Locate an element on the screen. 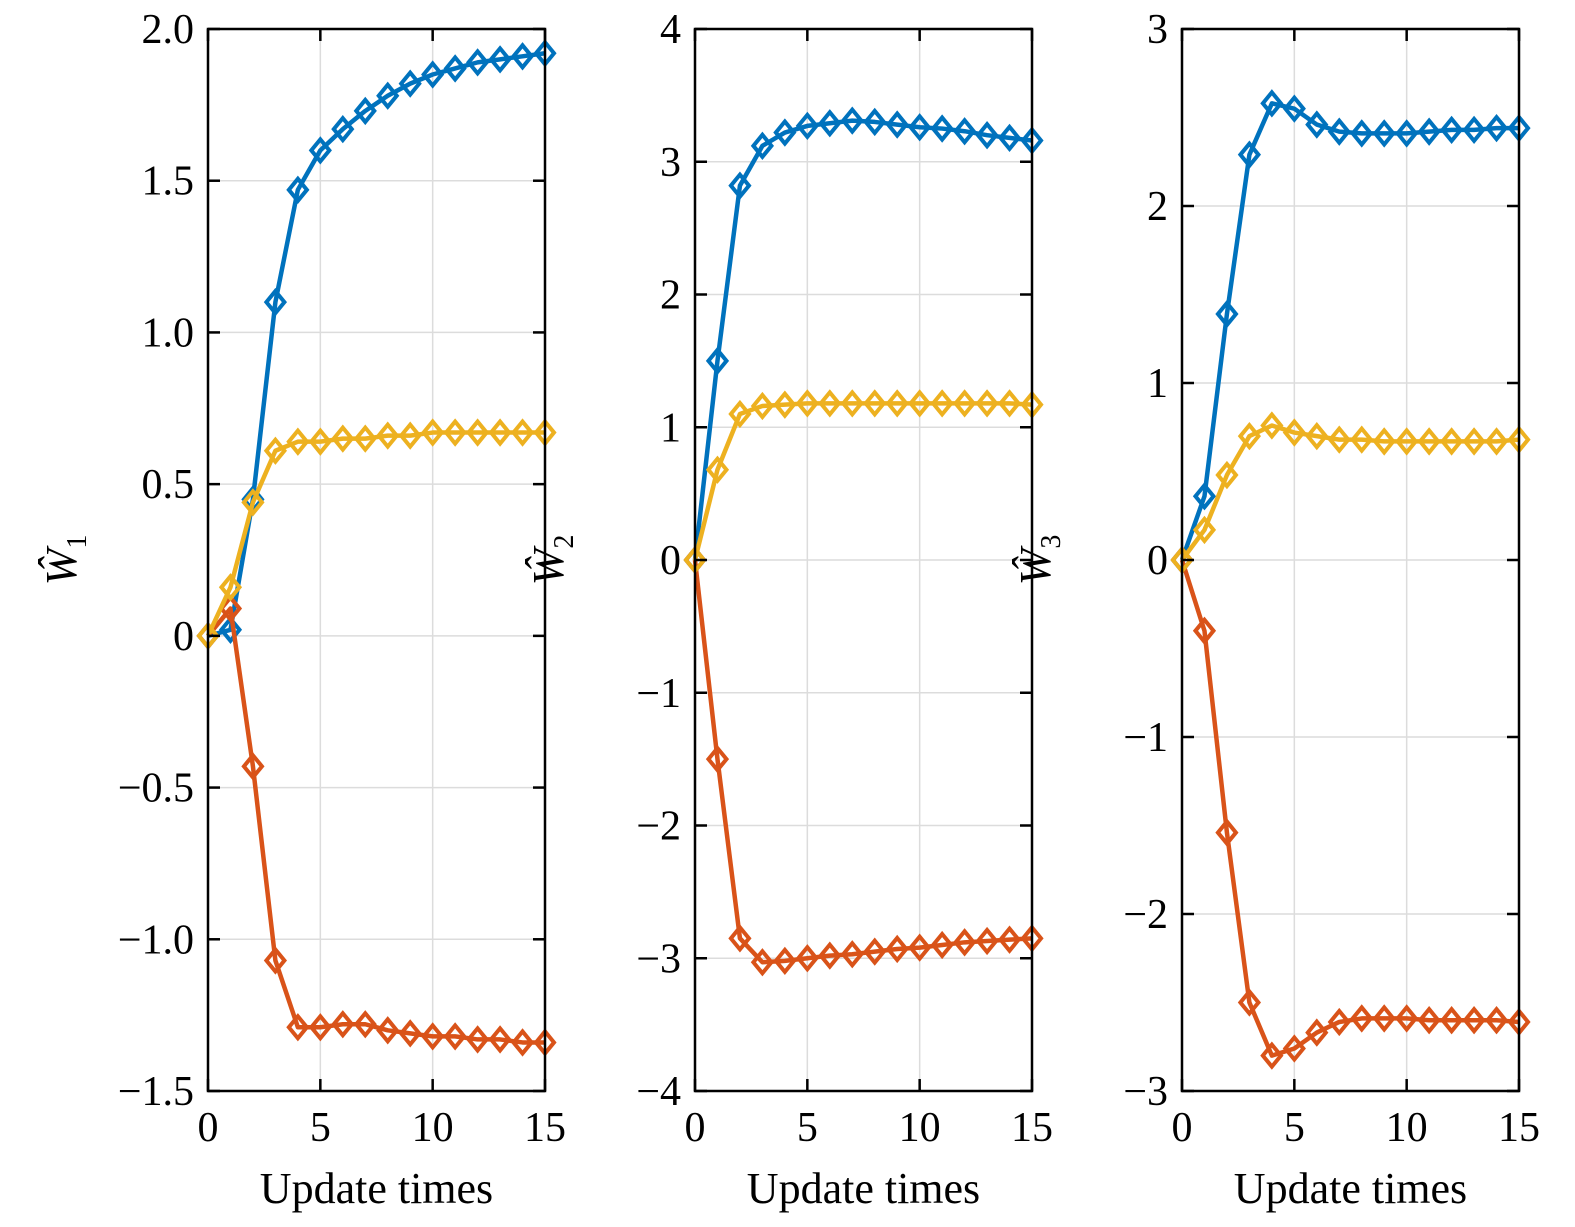 Image resolution: width=1575 pixels, height=1227 pixels. y-axis-label: Ŵ1 is located at coordinates (65, 560).